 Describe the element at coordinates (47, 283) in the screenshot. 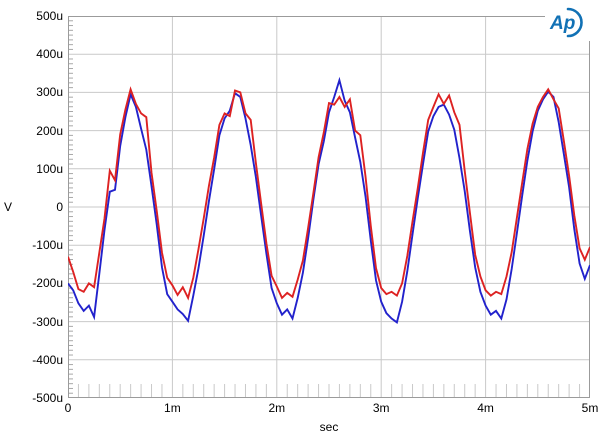

I see `y-tick-label: -200u` at that location.